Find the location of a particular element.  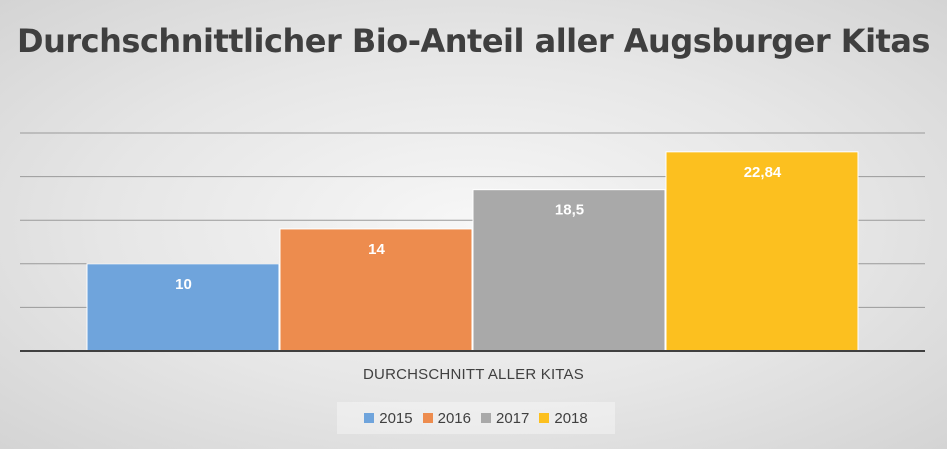

bar-2015 is located at coordinates (183, 307).